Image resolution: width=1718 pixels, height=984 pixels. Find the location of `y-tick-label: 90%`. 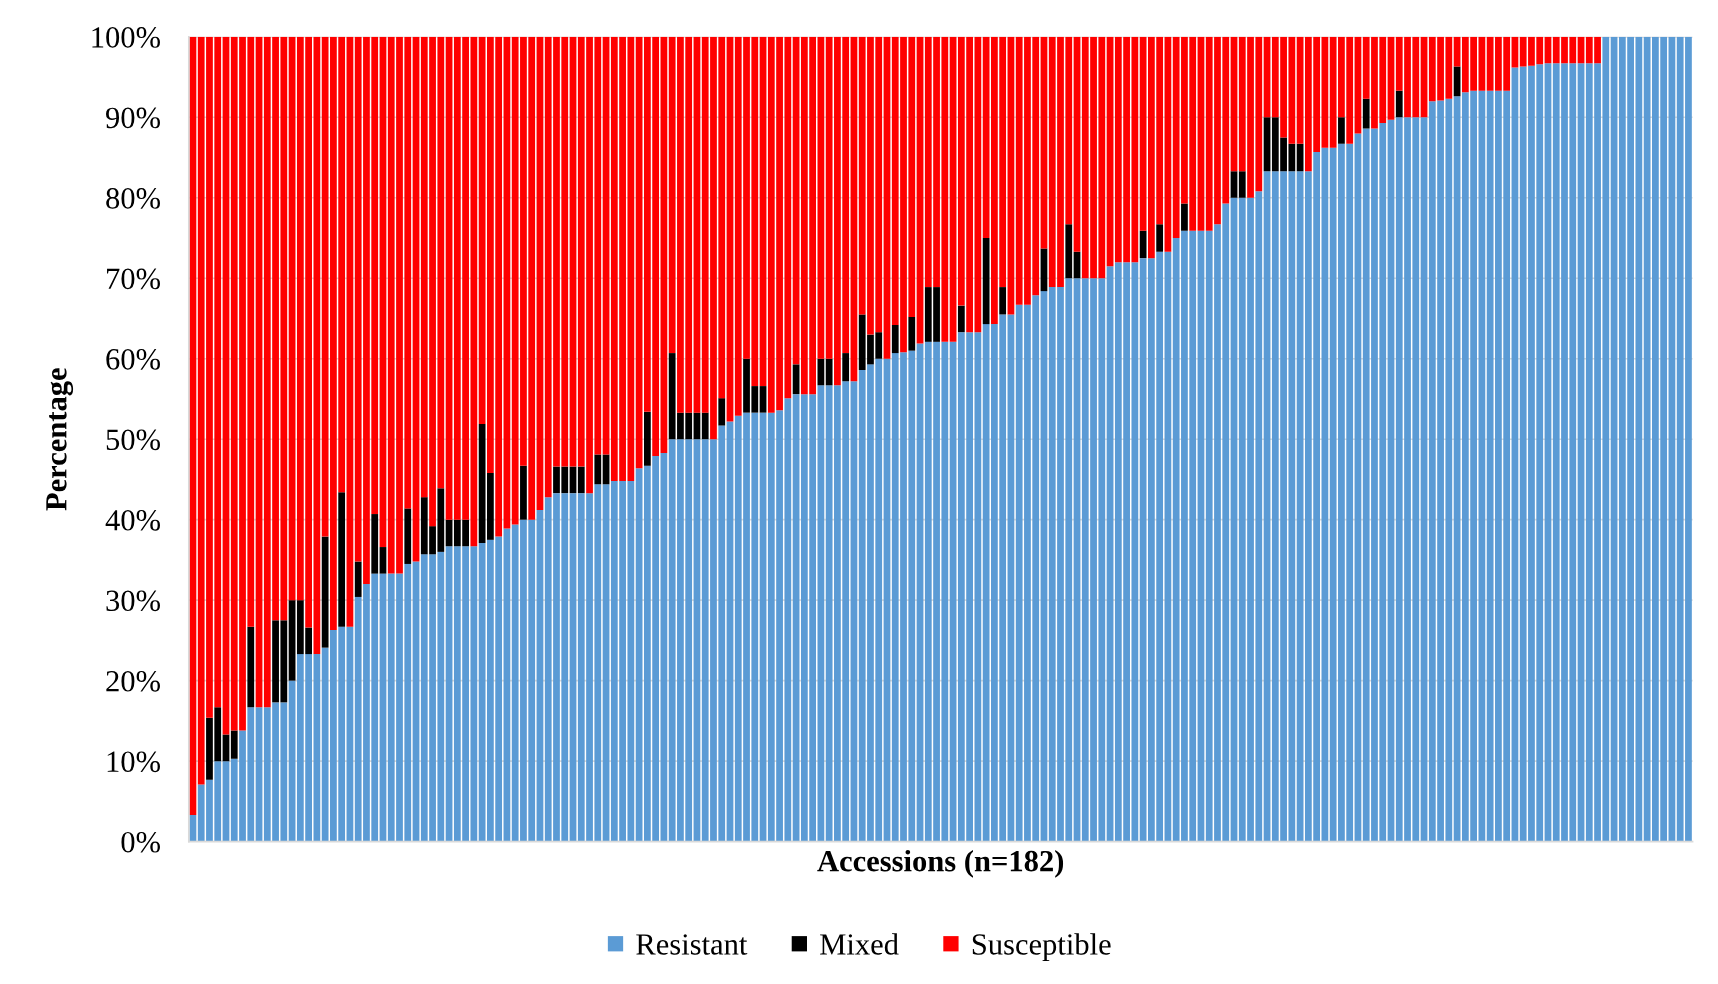

y-tick-label: 90% is located at coordinates (133, 118).